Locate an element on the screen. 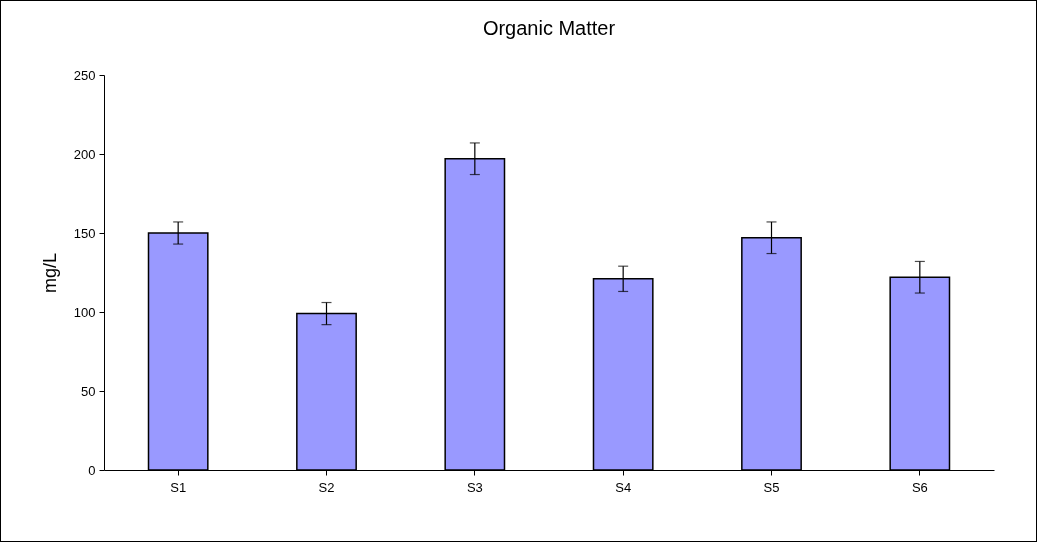 This screenshot has width=1039, height=544. x-tick-label: S4 is located at coordinates (623, 487).